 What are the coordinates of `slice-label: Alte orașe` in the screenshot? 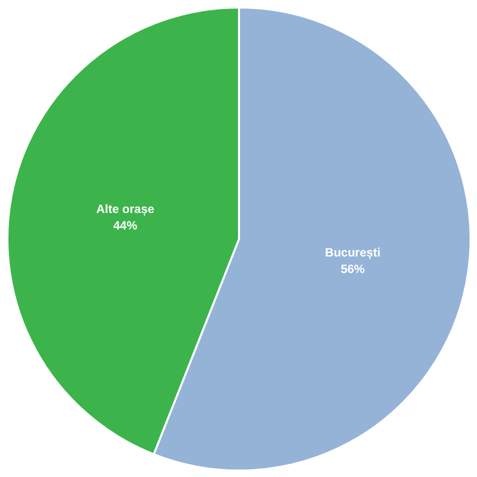 It's located at (125, 209).